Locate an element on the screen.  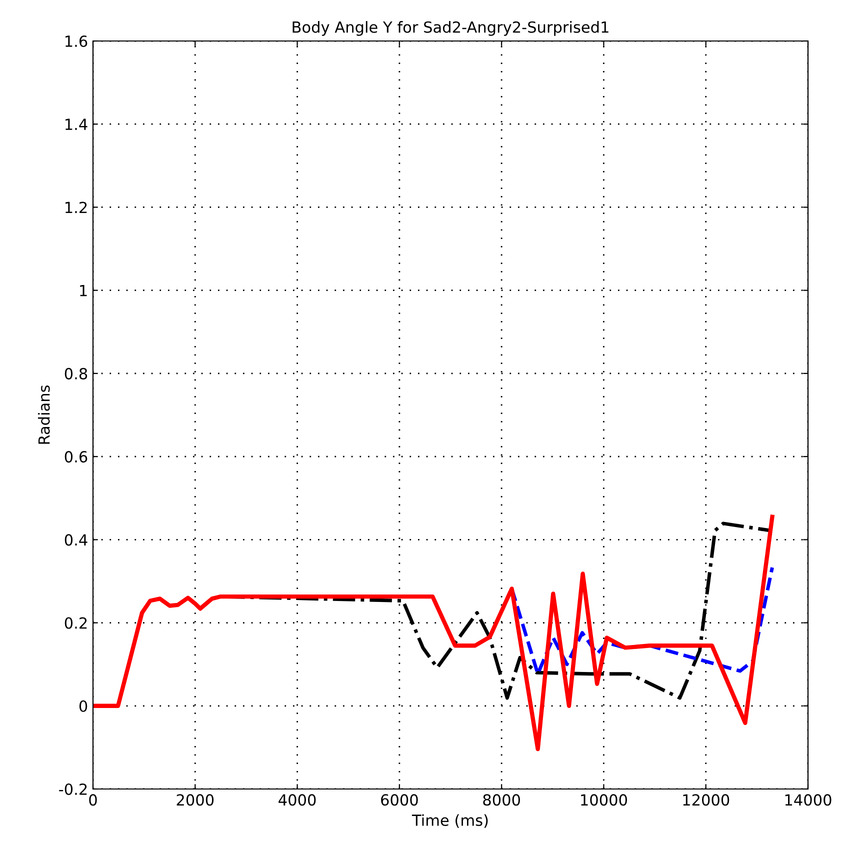
x-tick-label: 8000 is located at coordinates (501, 800).